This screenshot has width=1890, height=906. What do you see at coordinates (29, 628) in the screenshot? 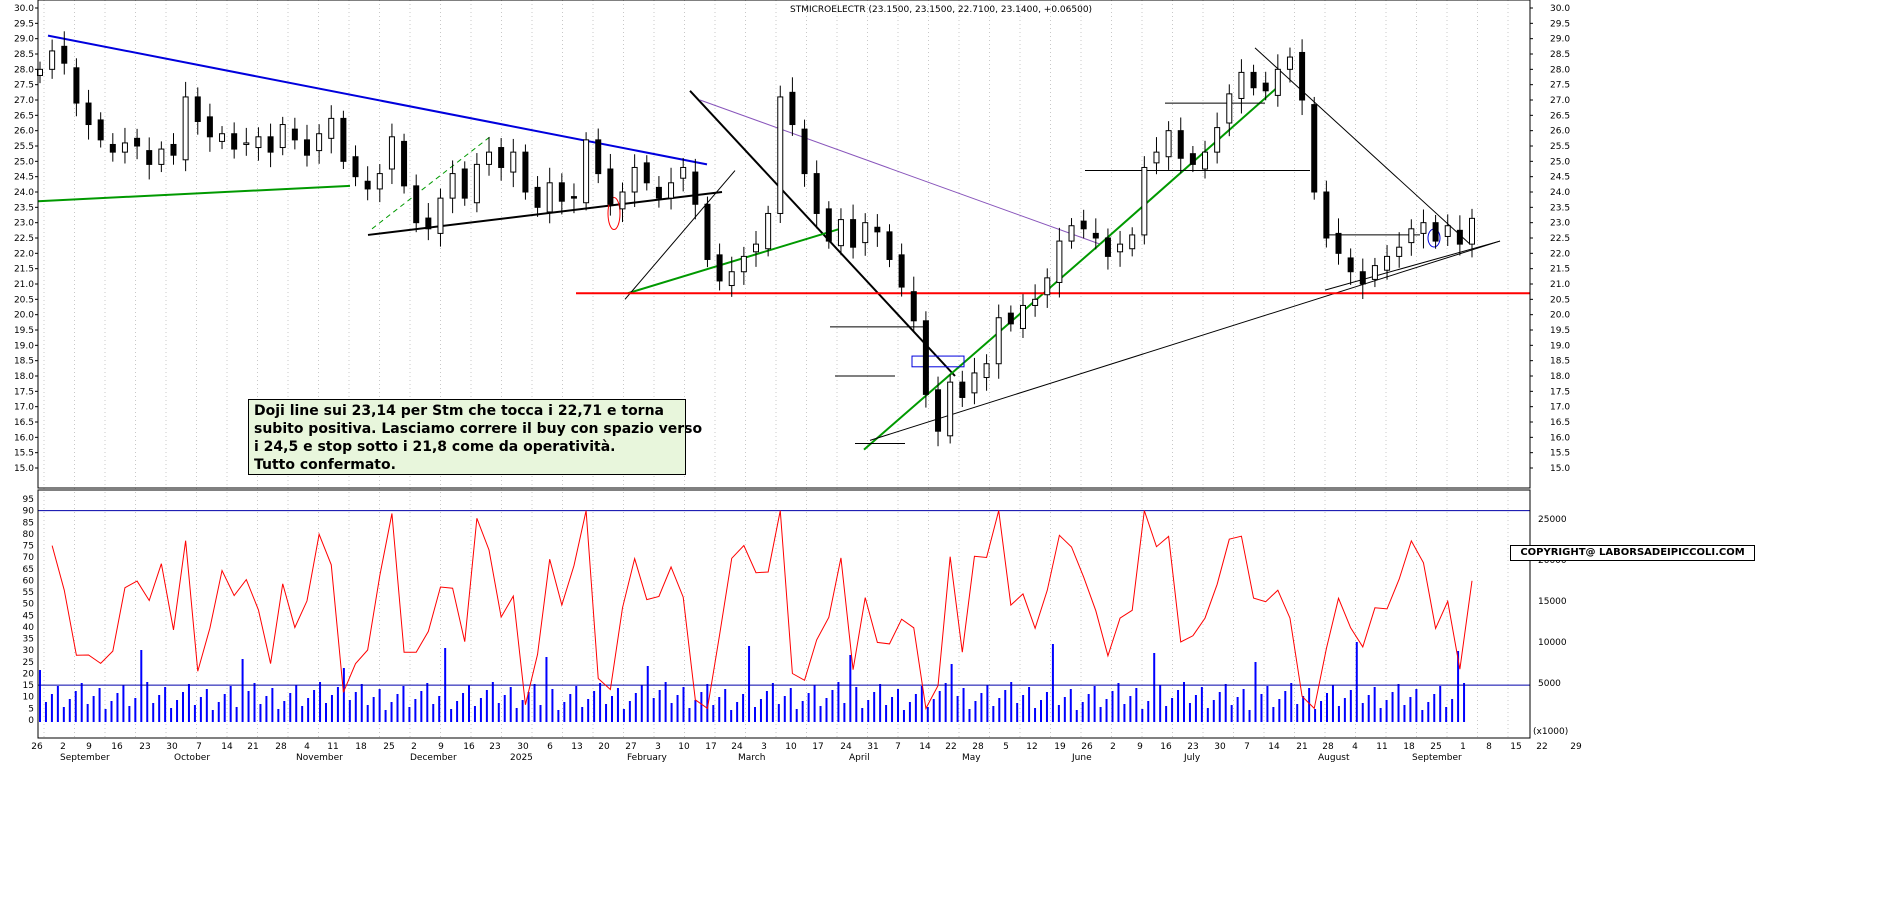
I see `rsi-tick: 40` at bounding box center [29, 628].